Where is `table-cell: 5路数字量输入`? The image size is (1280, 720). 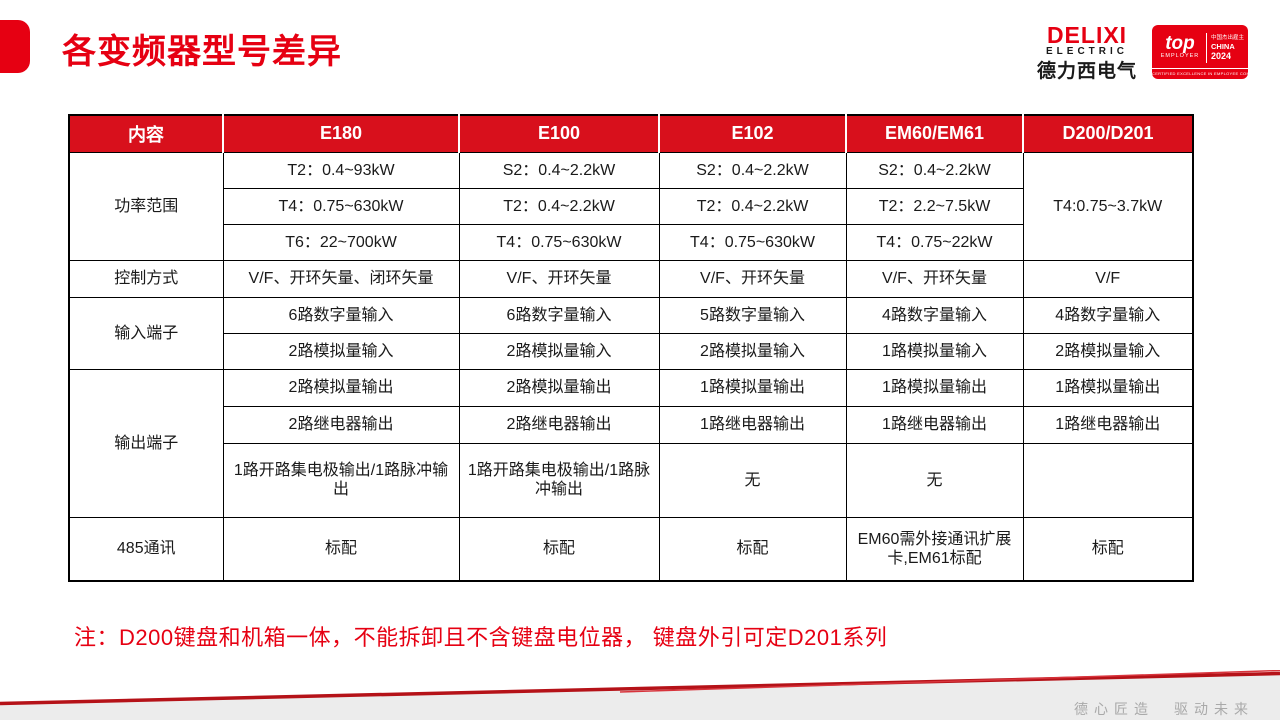
table-cell: 5路数字量输入 is located at coordinates (752, 315).